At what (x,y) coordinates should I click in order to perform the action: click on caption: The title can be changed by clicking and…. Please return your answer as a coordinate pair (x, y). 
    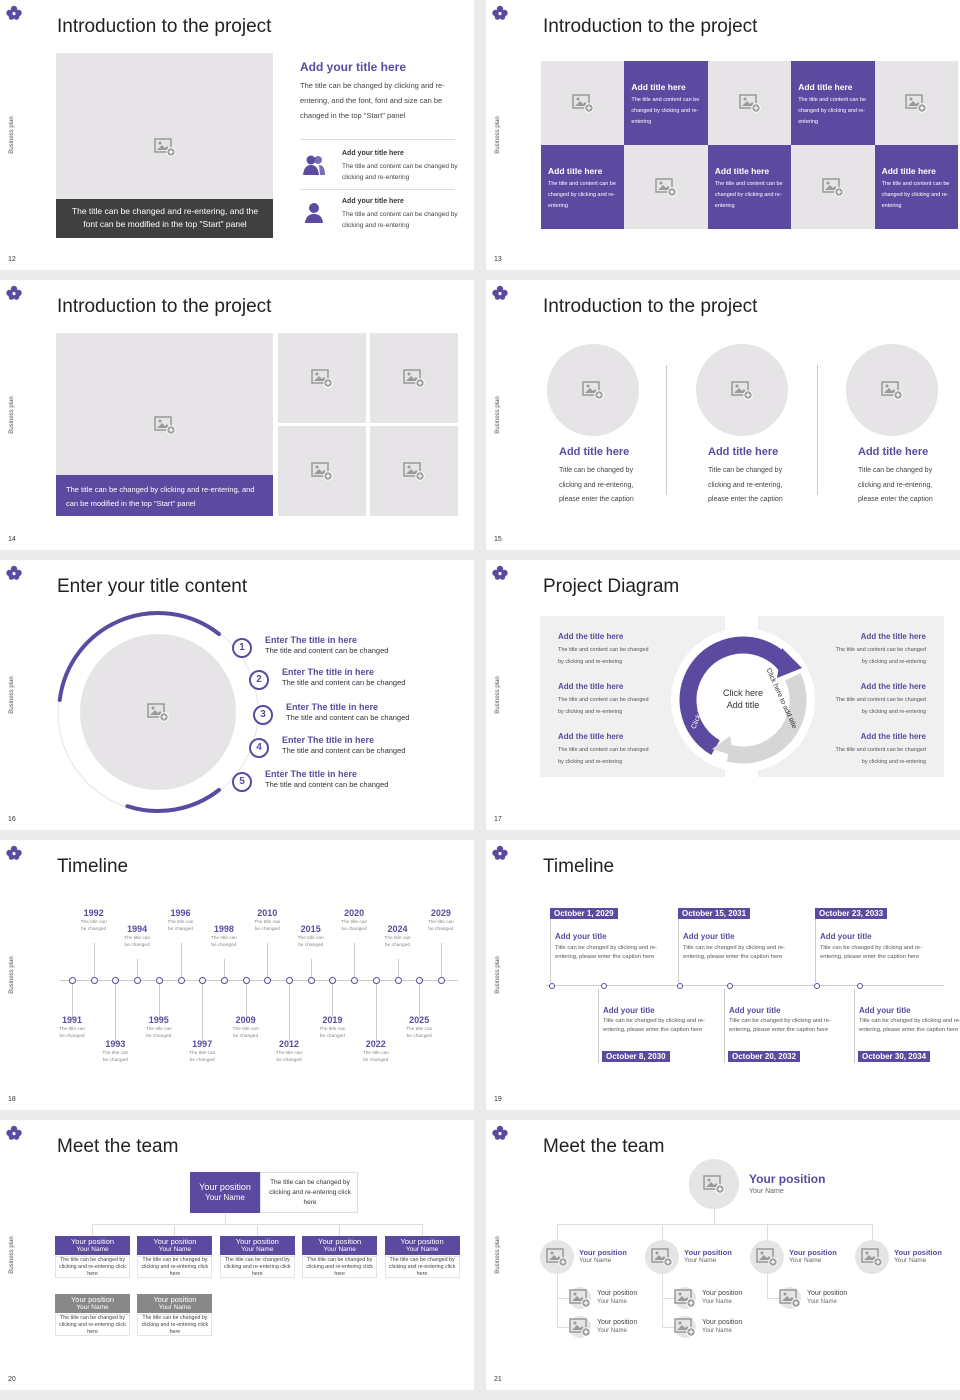
    Looking at the image, I should click on (160, 496).